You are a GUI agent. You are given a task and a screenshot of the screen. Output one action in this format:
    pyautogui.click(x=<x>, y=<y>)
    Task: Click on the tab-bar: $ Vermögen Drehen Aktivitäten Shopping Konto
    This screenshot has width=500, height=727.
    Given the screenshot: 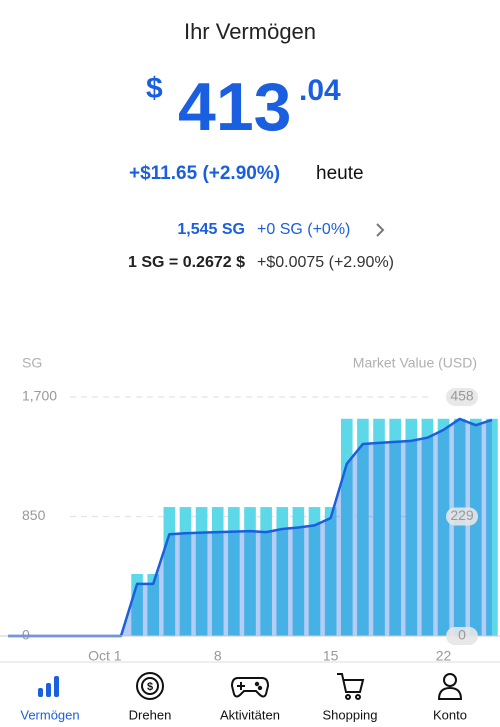 What is the action you would take?
    pyautogui.click(x=243, y=697)
    